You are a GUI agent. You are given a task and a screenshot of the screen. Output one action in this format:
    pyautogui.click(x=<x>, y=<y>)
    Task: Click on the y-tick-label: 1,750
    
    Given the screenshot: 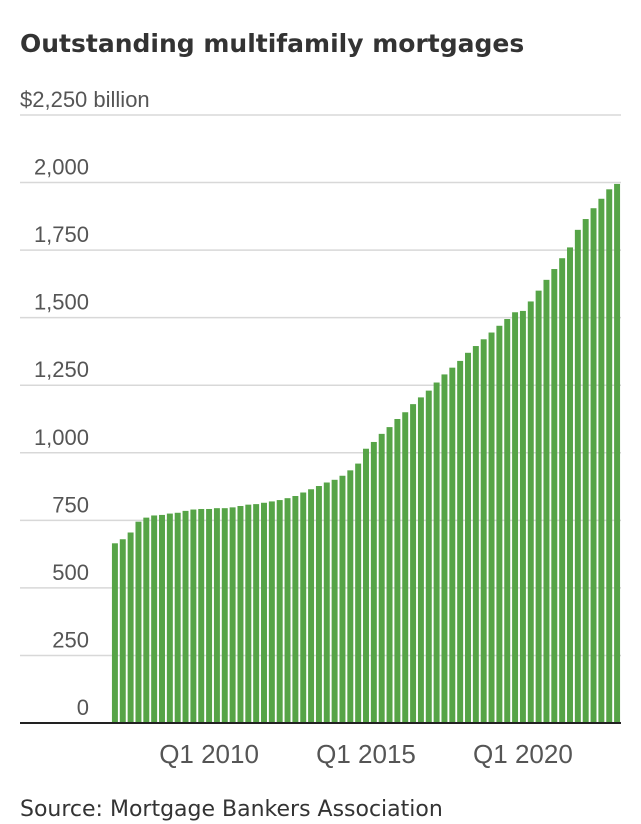 What is the action you would take?
    pyautogui.click(x=61, y=234)
    